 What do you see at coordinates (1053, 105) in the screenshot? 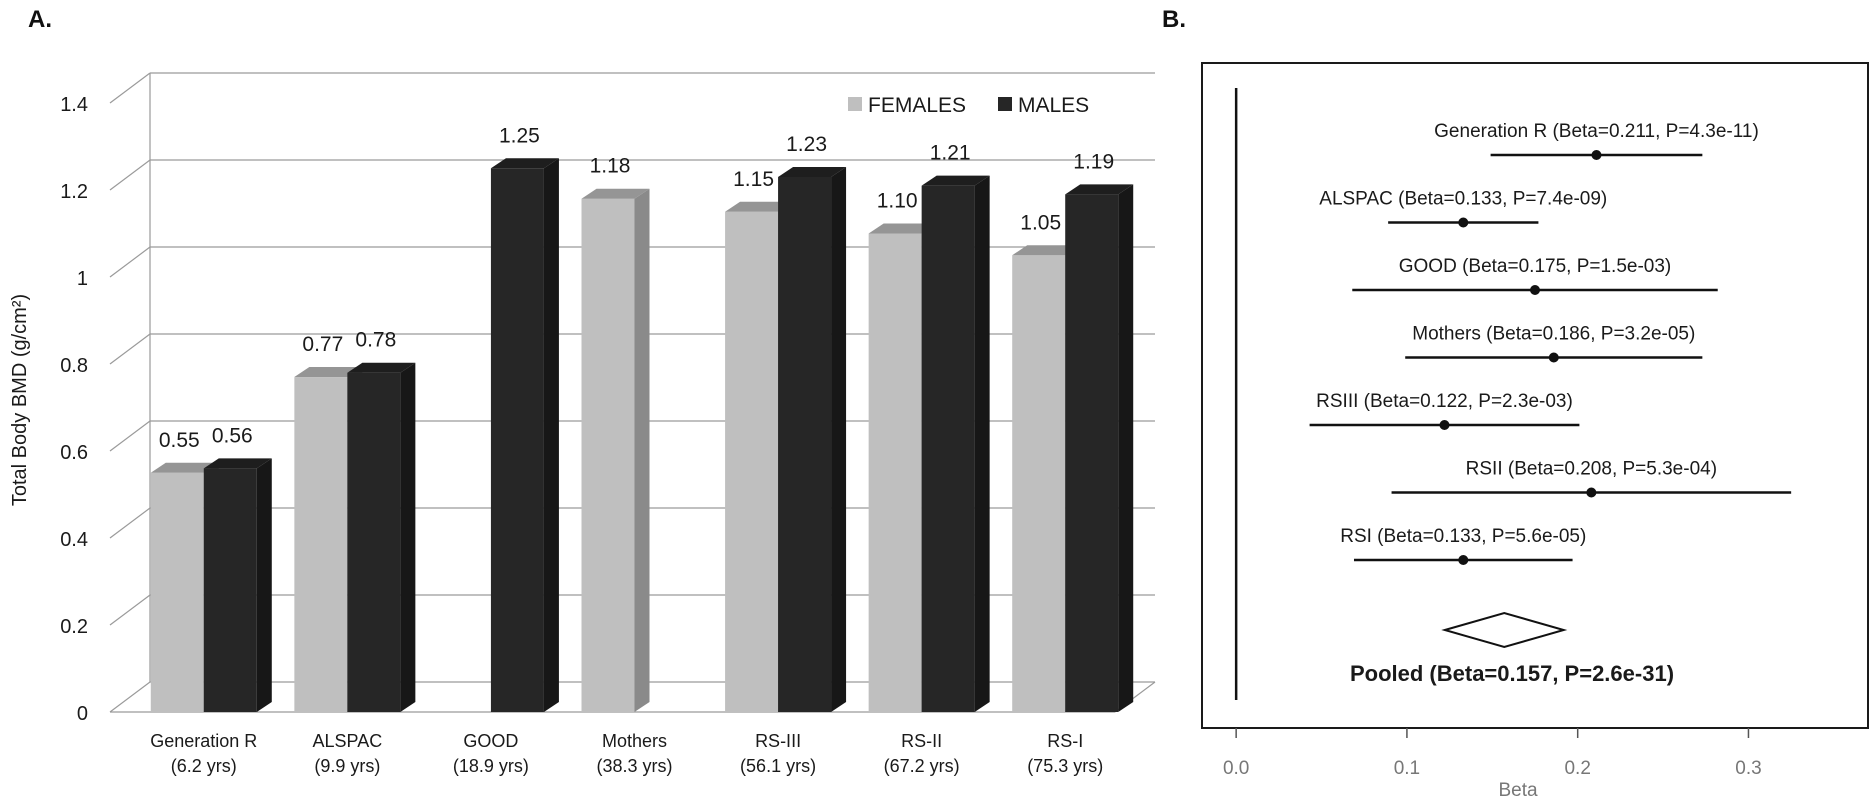
I see `legend-label: MALES` at bounding box center [1053, 105].